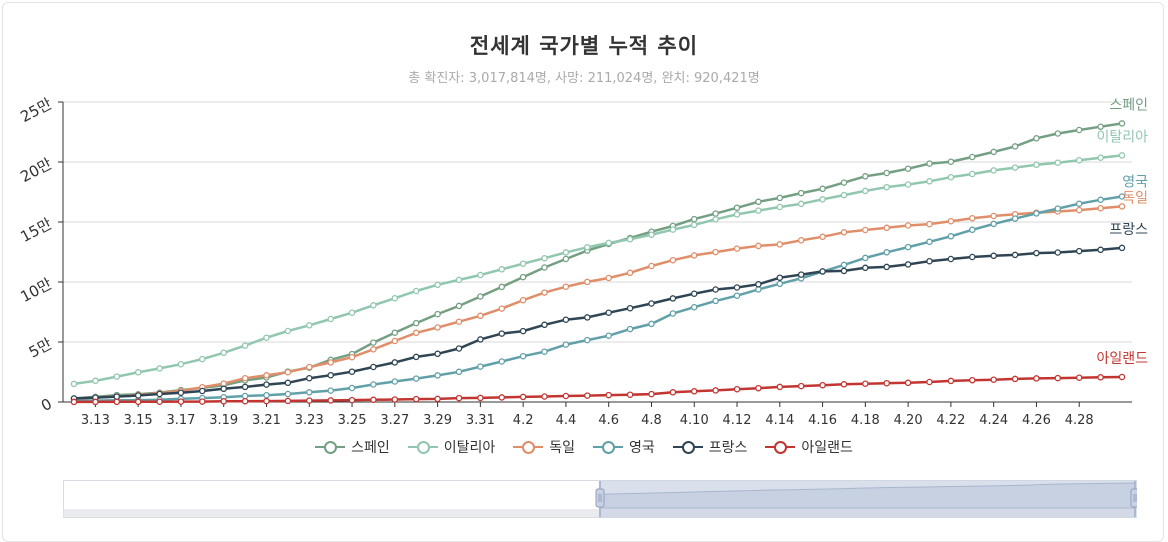 The height and width of the screenshot is (542, 1168). Describe the element at coordinates (1133, 499) in the screenshot. I see `slider-handle-end` at that location.